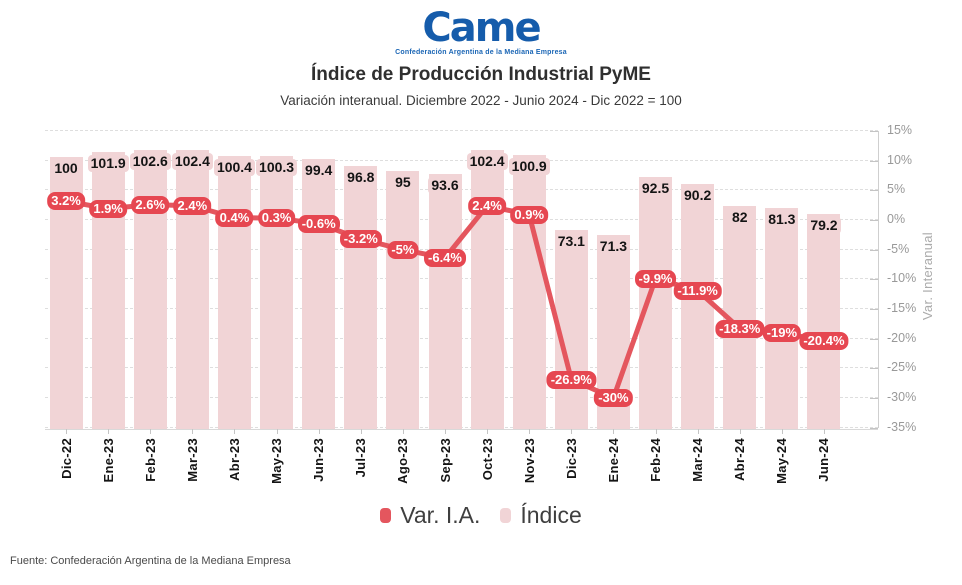 Image resolution: width=962 pixels, height=585 pixels. What do you see at coordinates (487, 162) in the screenshot?
I see `bar-value-label: 102.4` at bounding box center [487, 162].